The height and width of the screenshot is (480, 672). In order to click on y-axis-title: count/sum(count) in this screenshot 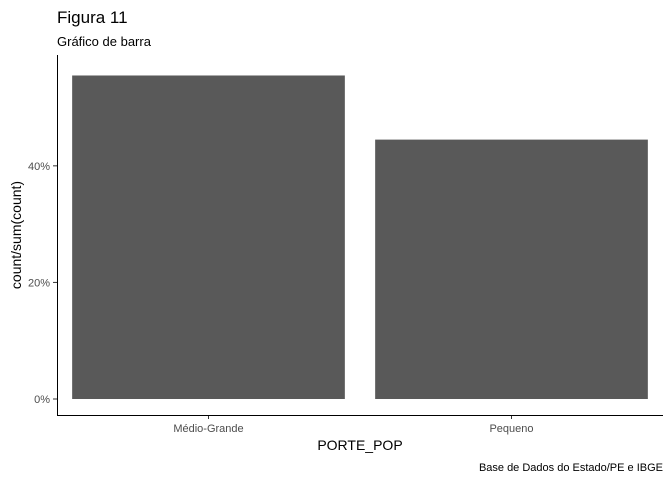, I will do `click(16, 235)`.